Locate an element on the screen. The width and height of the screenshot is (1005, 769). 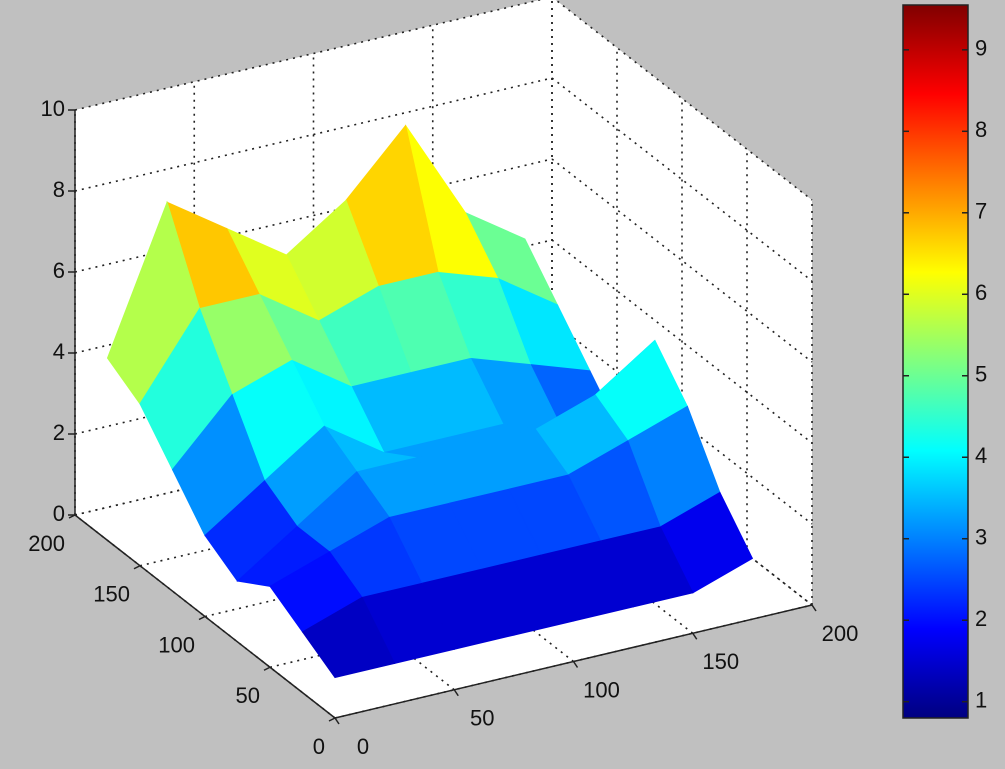
z-tick-label: 4 is located at coordinates (59, 351).